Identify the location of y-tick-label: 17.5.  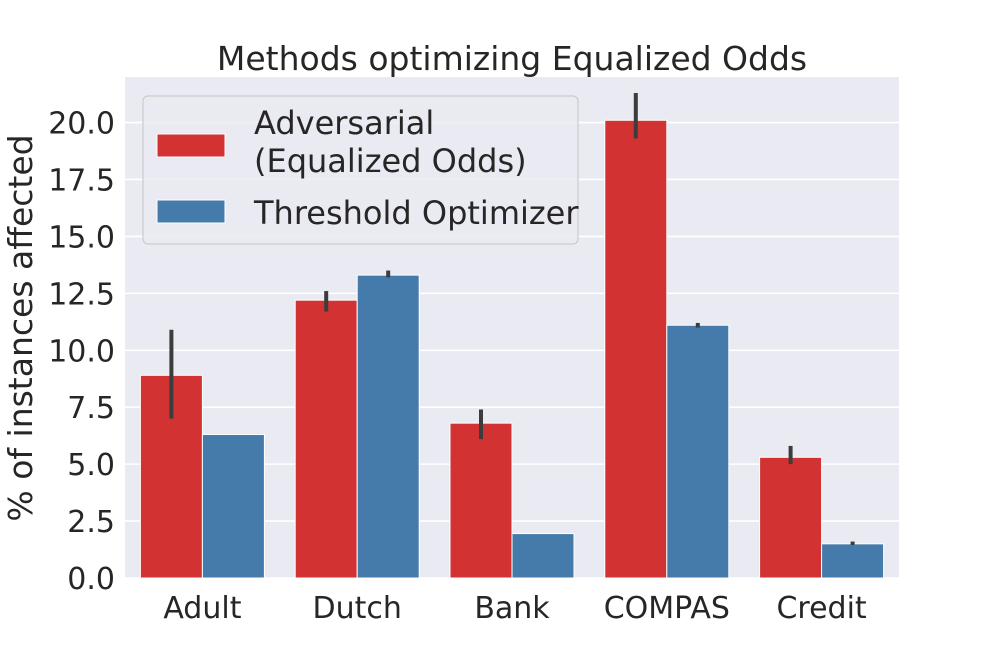
(81, 180).